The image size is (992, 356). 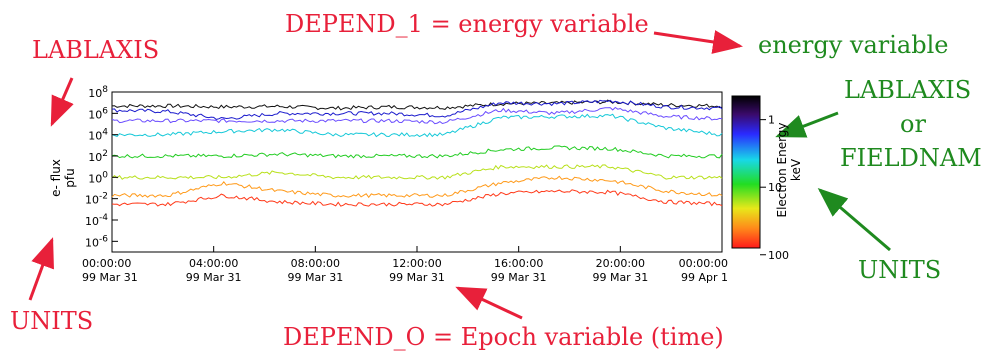 What do you see at coordinates (771, 120) in the screenshot?
I see `colorbar-tick-label: 1` at bounding box center [771, 120].